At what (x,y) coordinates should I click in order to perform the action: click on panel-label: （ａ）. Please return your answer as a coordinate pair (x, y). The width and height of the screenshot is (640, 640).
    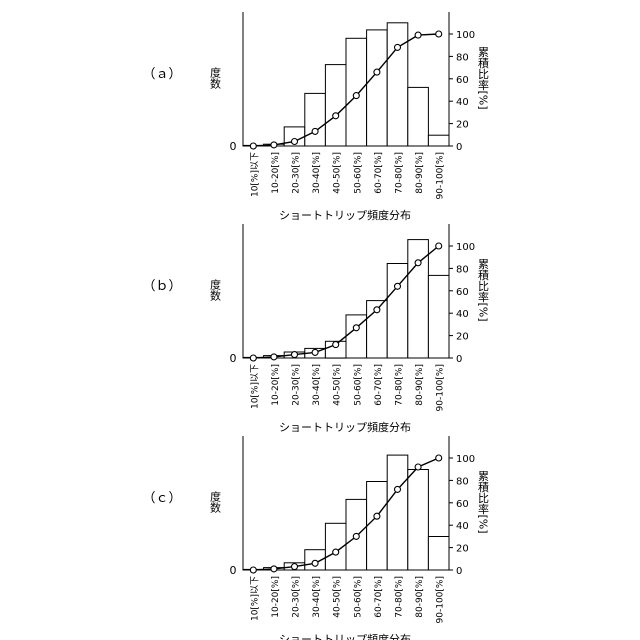
    Looking at the image, I should click on (161, 74).